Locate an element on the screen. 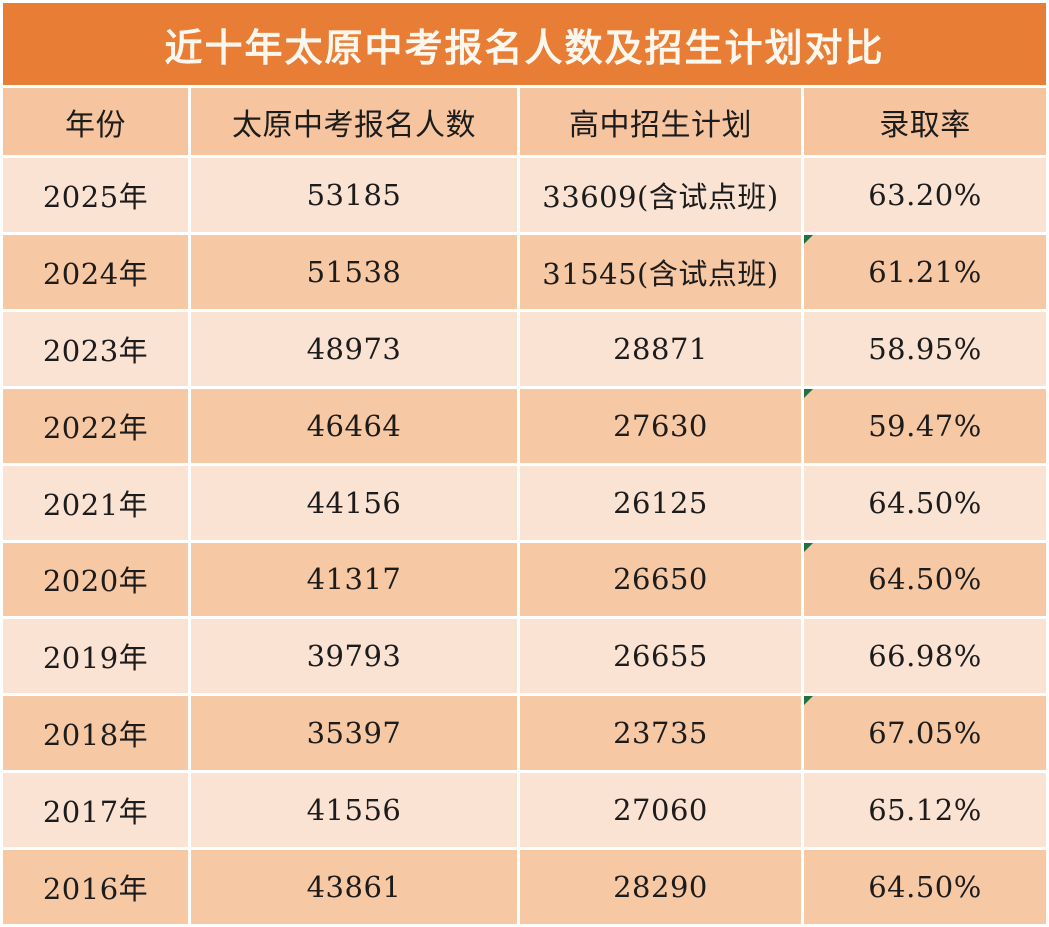  cell-plan: 26650 is located at coordinates (660, 579).